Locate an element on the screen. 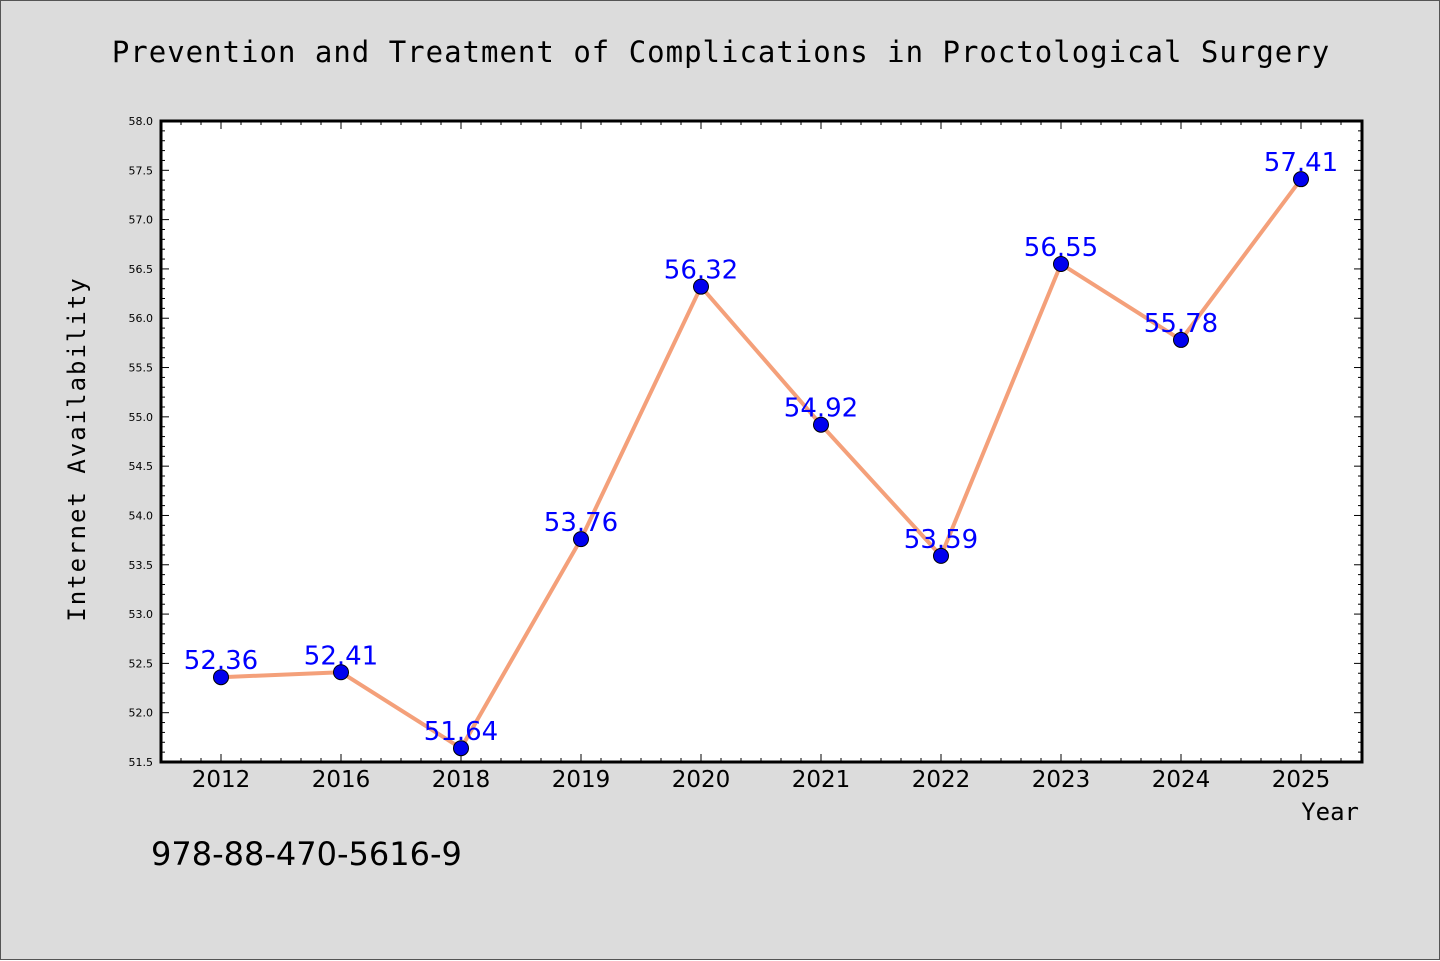  data-label: 54.92 is located at coordinates (821, 409).